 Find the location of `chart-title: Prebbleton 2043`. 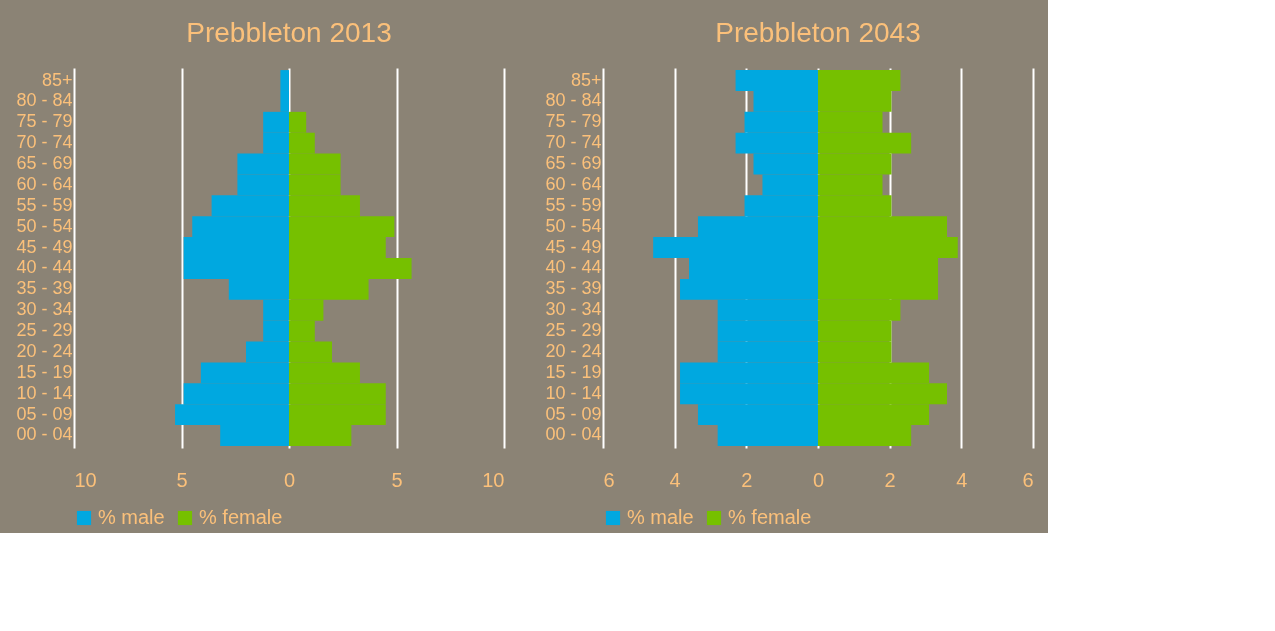

chart-title: Prebbleton 2043 is located at coordinates (818, 32).